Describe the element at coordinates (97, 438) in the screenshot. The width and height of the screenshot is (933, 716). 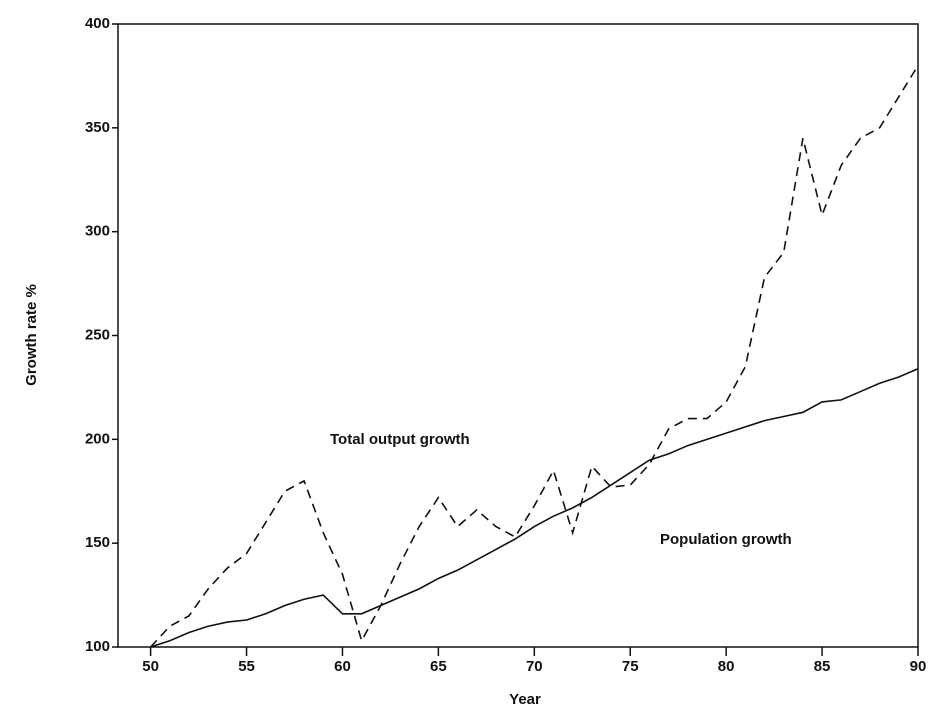
I see `y-tick-label: 200` at that location.